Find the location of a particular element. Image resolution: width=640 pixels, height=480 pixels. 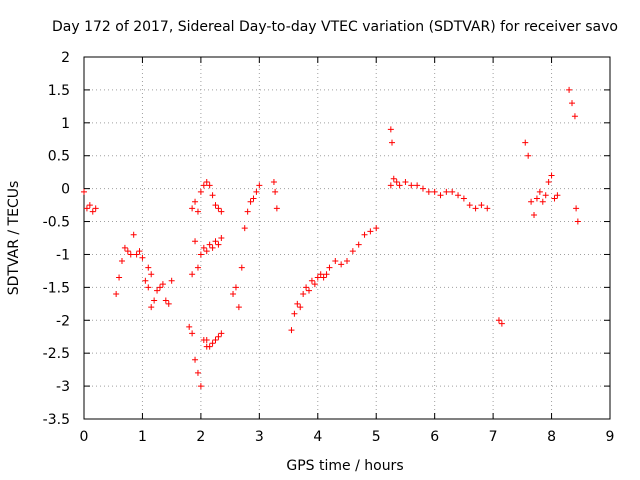

series-seg-j is located at coordinates (353, 248).